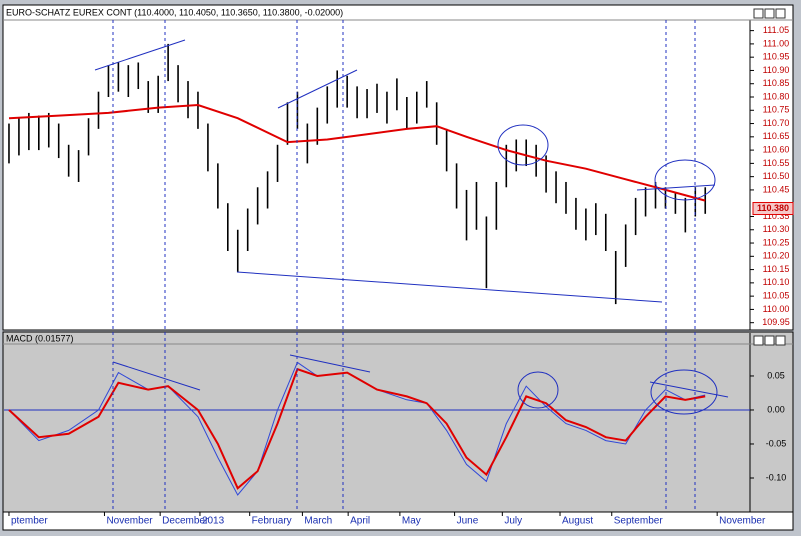  Describe the element at coordinates (776, 110) in the screenshot. I see `y-tick-label: 110.75` at that location.